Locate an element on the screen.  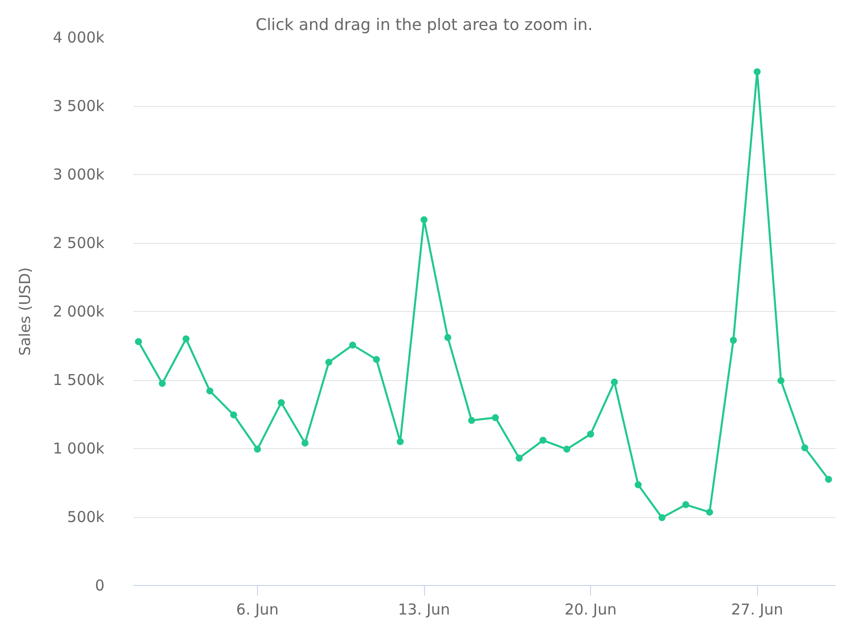
x-tick-label: 6. Jun is located at coordinates (257, 609).